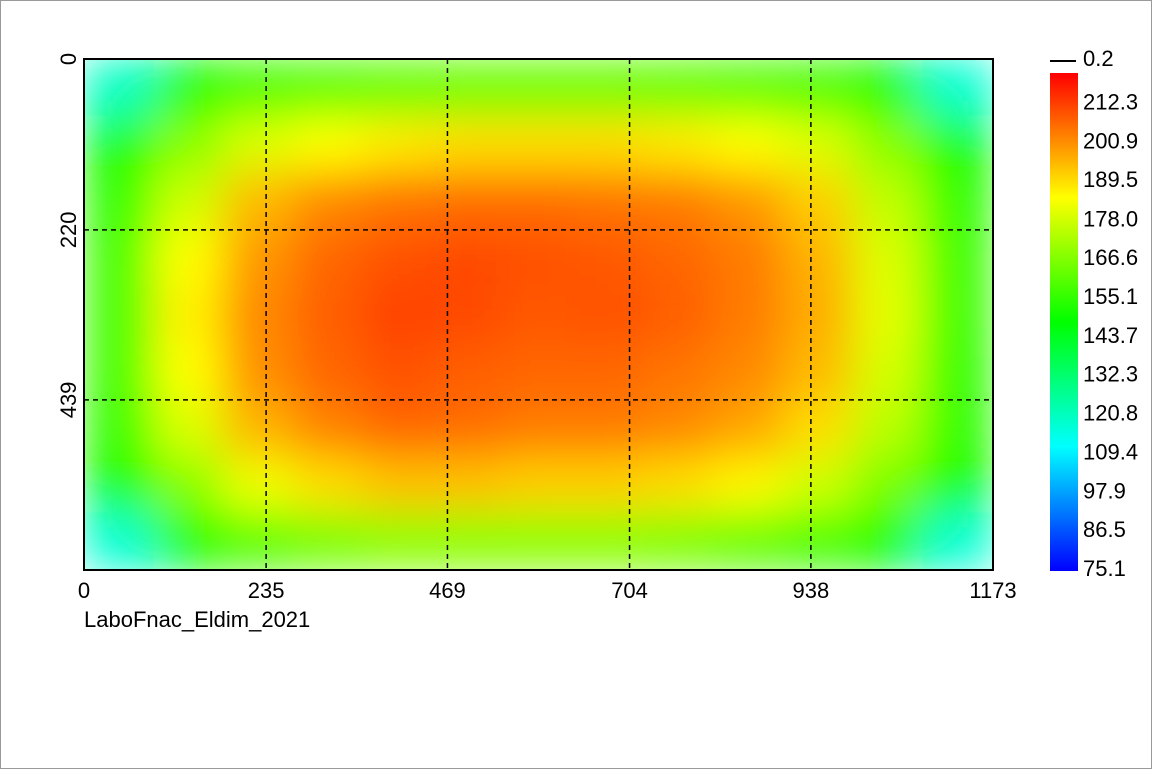 Image resolution: width=1153 pixels, height=770 pixels. I want to click on colorbar, so click(1064, 322).